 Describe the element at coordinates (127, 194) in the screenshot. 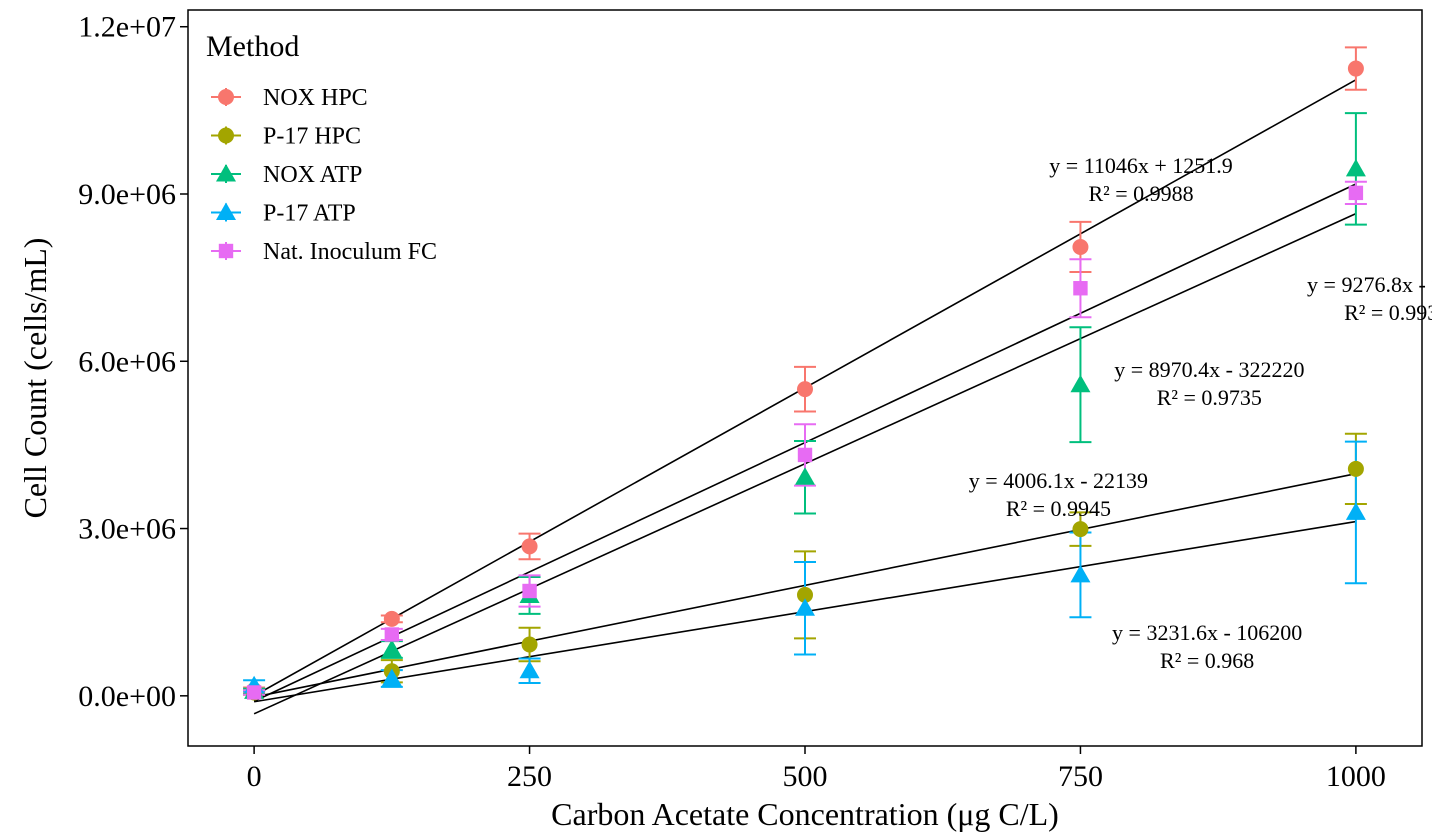

I see `y-tick-label: 9.0e+06` at that location.